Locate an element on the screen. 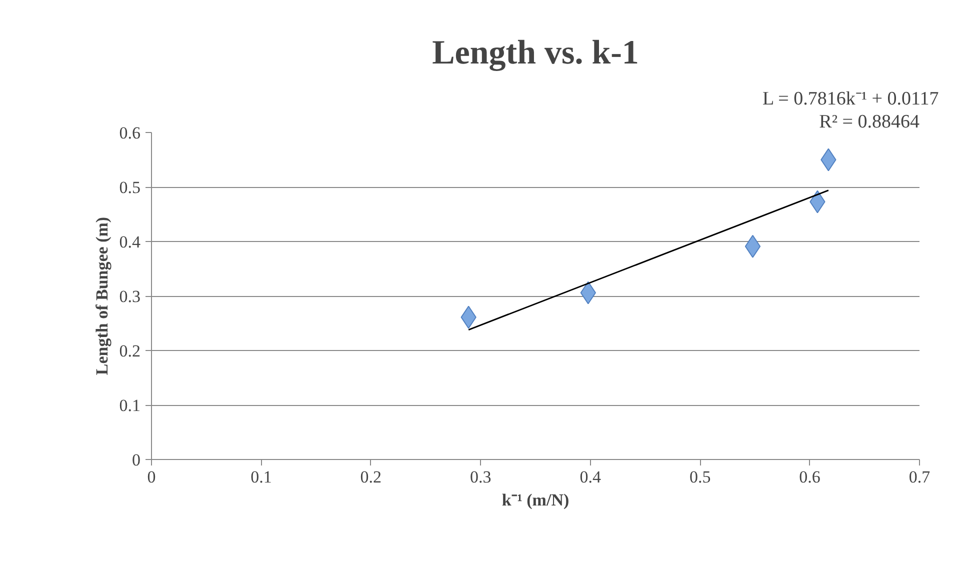 The height and width of the screenshot is (585, 961). x-tick-label: 0 is located at coordinates (151, 477).